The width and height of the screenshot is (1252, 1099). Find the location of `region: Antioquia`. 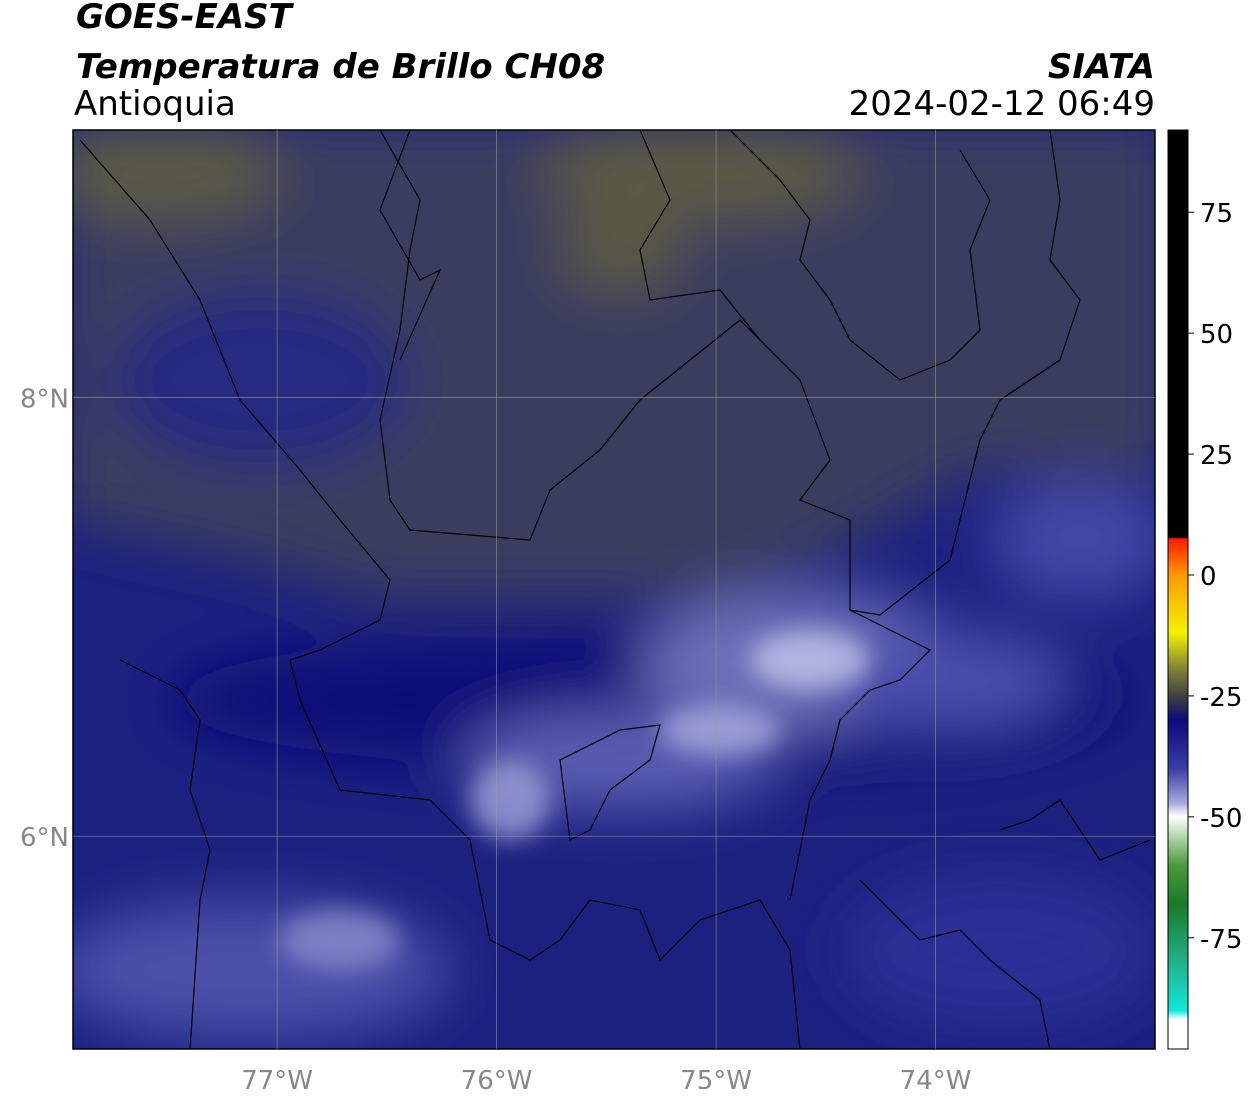

region: Antioquia is located at coordinates (155, 104).